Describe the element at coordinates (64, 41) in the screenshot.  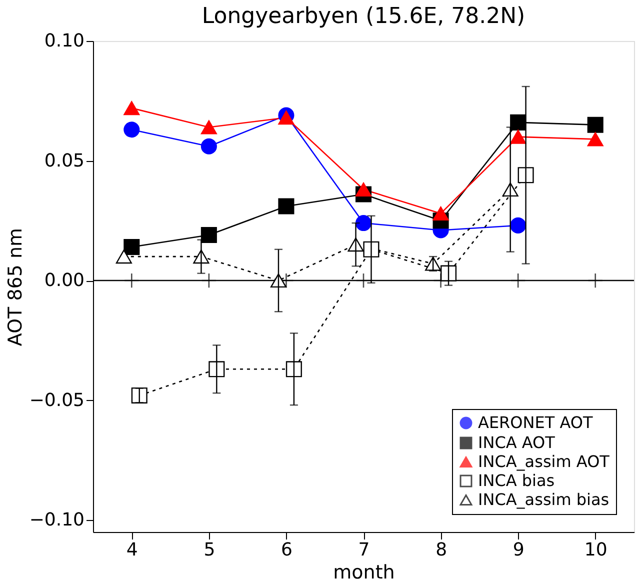
I see `y-tick-label: 0.10` at that location.